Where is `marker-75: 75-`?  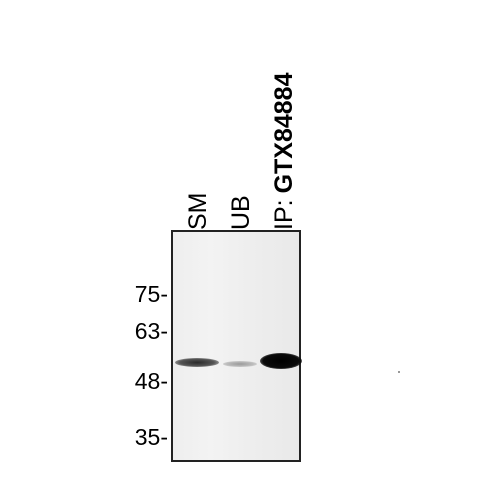 marker-75: 75- is located at coordinates (151, 294).